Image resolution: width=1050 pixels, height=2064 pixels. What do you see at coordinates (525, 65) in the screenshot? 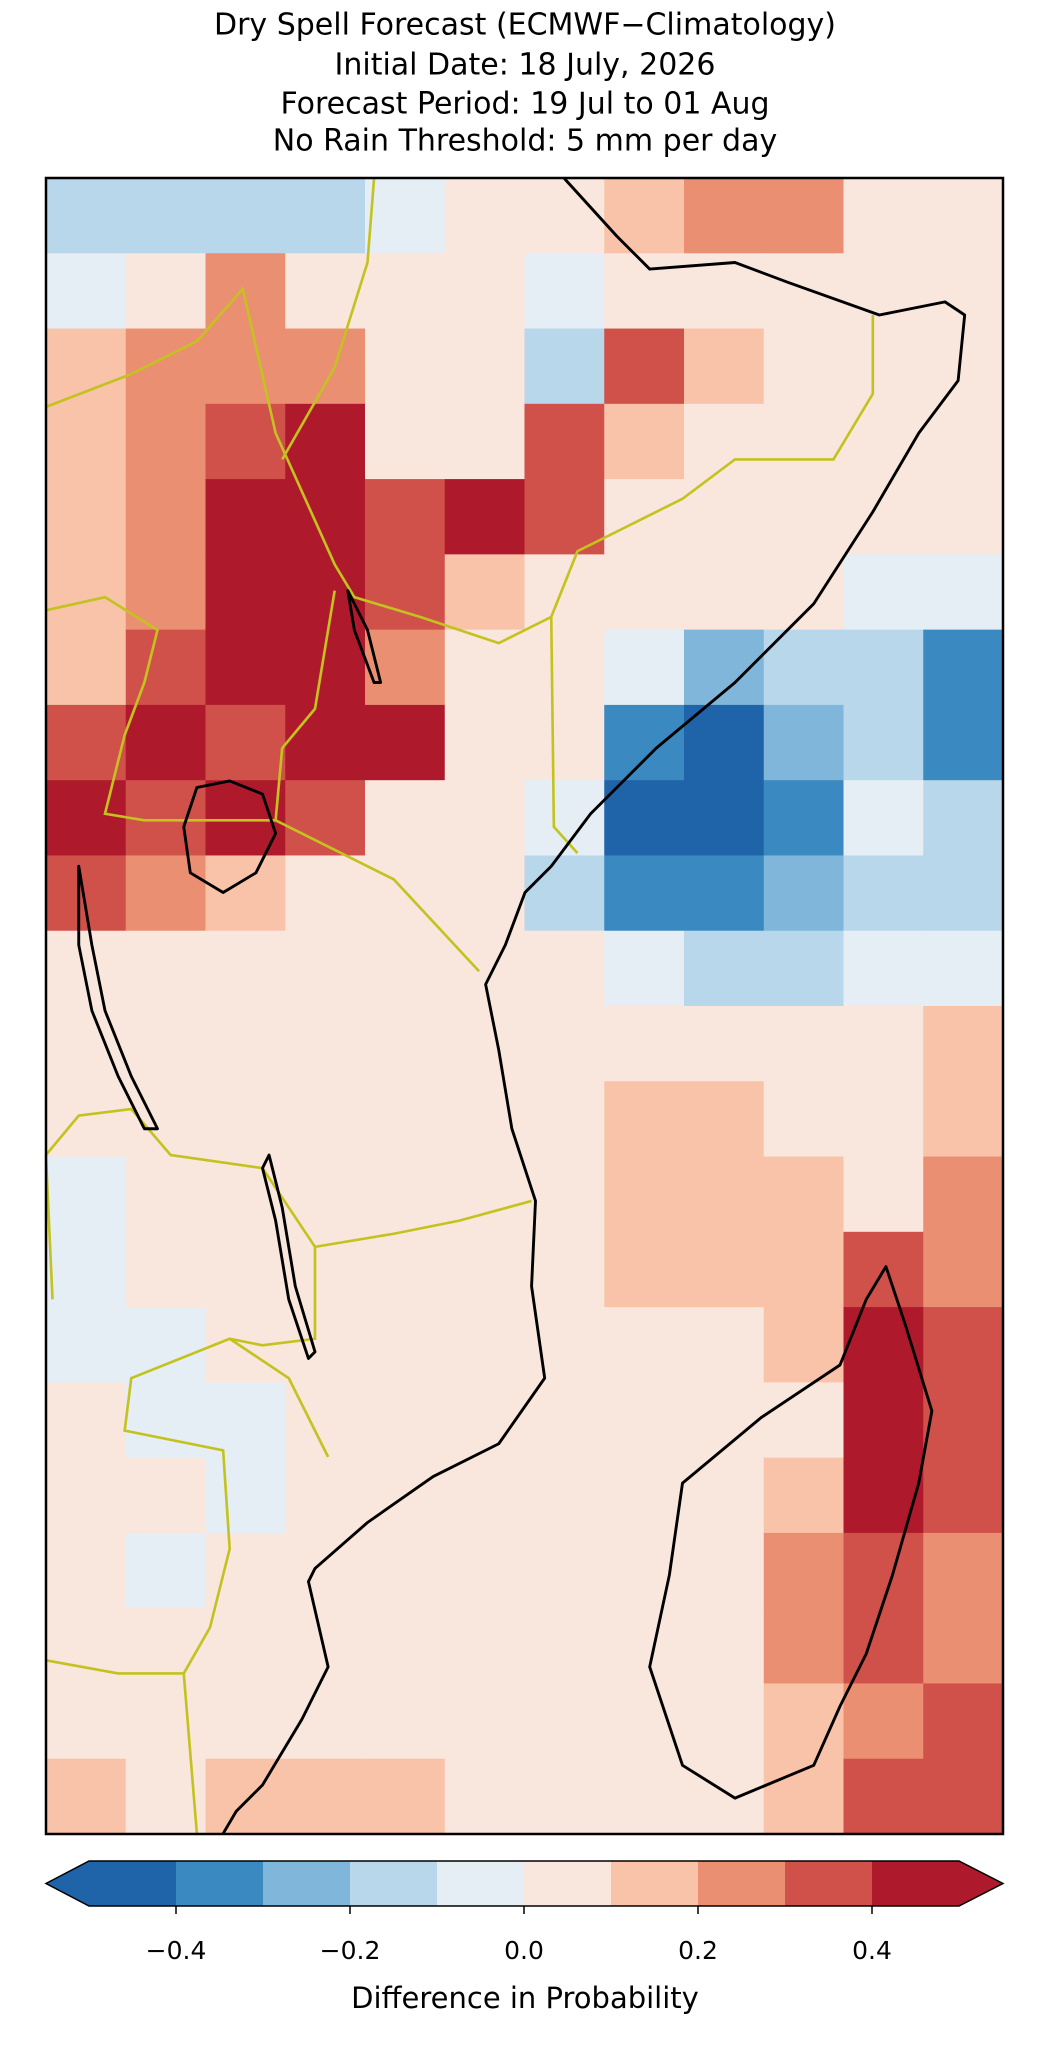
I see `chart-title: Initial Date: 18 July, 2026` at bounding box center [525, 65].